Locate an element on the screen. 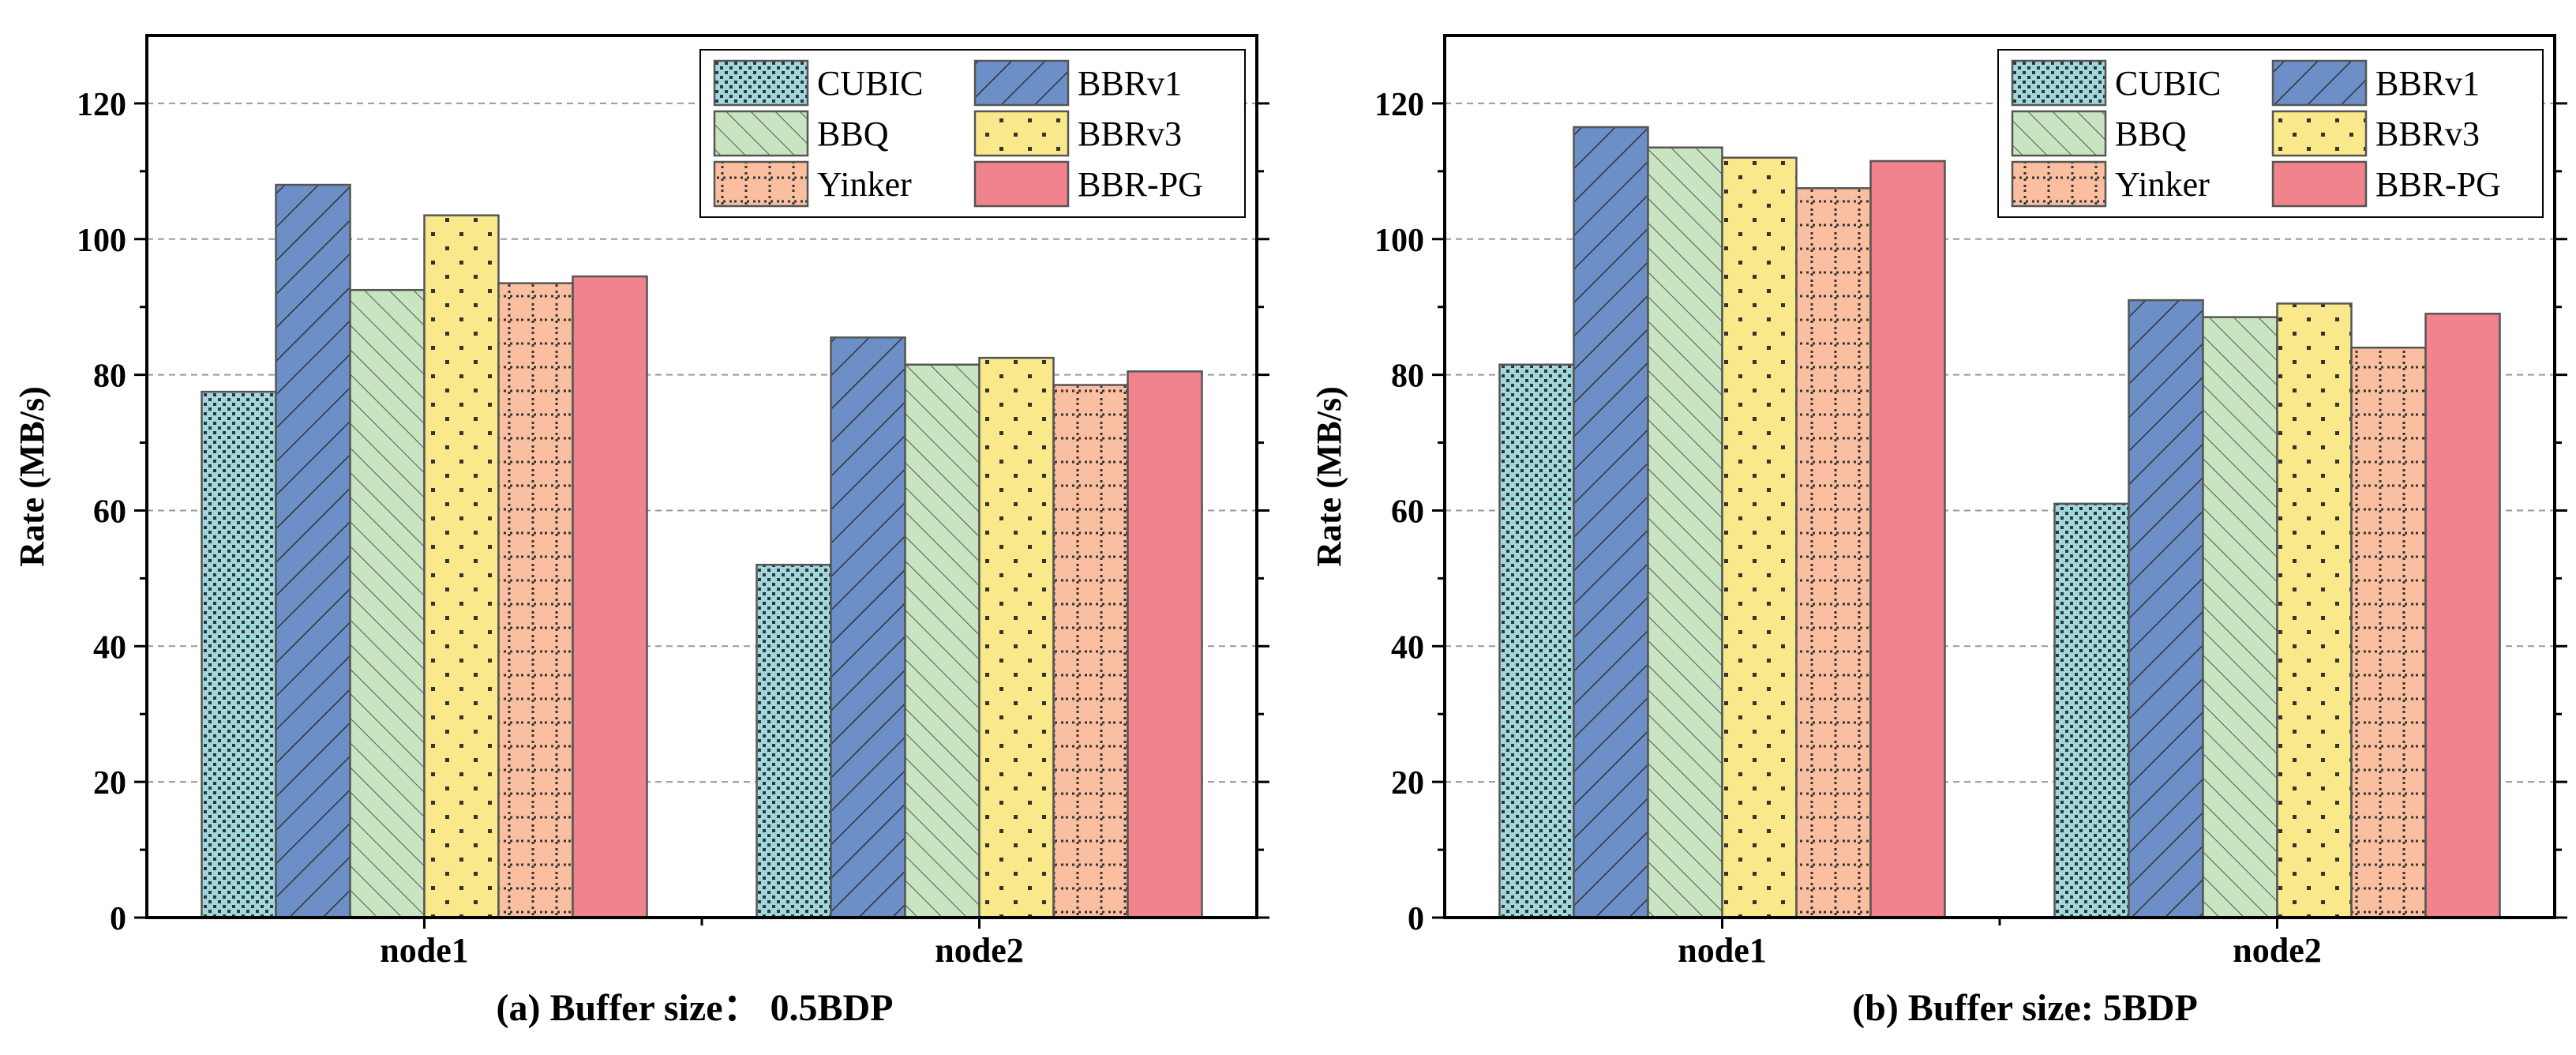 The height and width of the screenshot is (1055, 2576). chart-caption: (b) Buffer size: 5BDP is located at coordinates (2025, 1008).